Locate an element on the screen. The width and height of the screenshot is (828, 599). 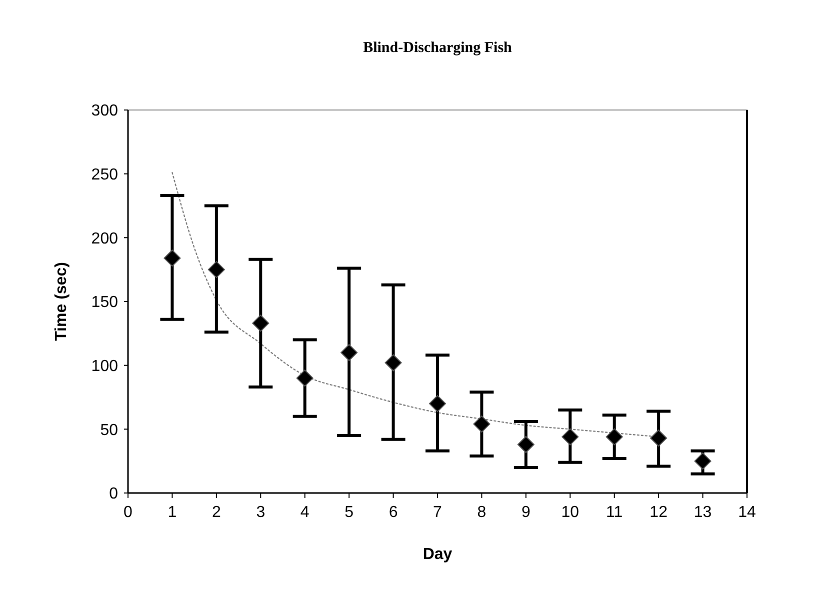
x-axis-title: Day is located at coordinates (437, 554).